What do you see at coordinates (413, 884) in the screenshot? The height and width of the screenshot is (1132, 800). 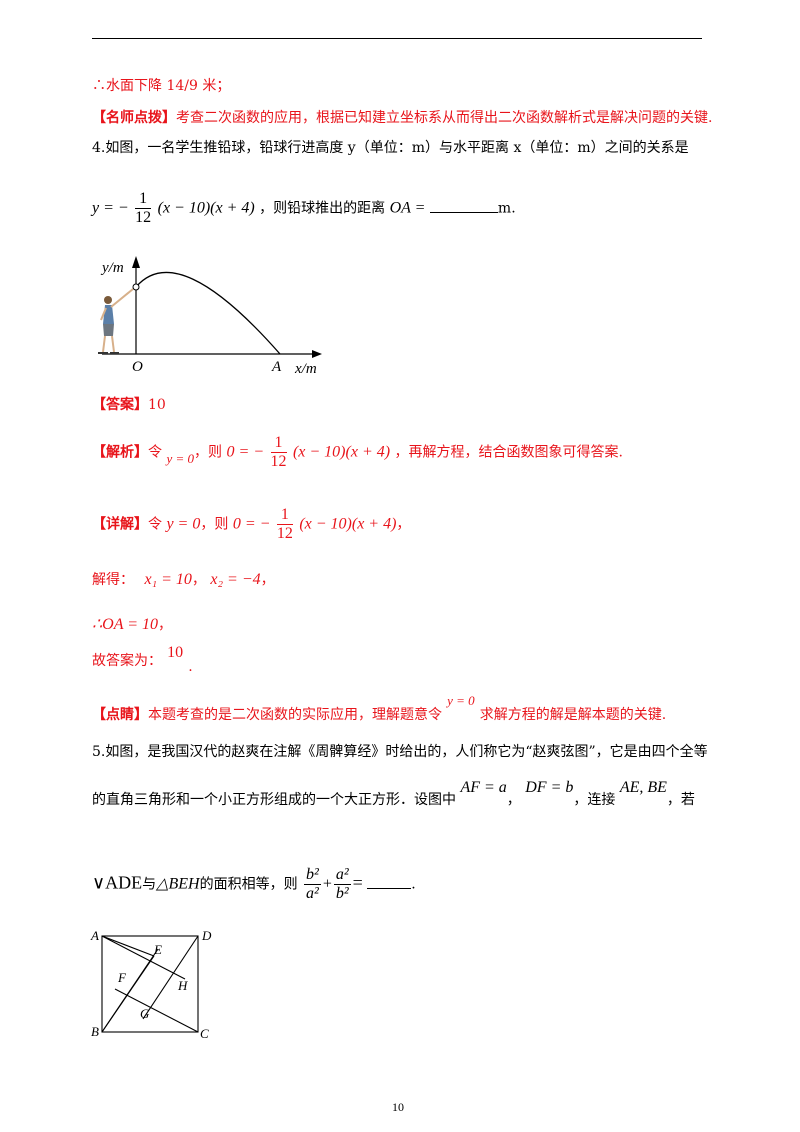 I see `q5-end: .` at bounding box center [413, 884].